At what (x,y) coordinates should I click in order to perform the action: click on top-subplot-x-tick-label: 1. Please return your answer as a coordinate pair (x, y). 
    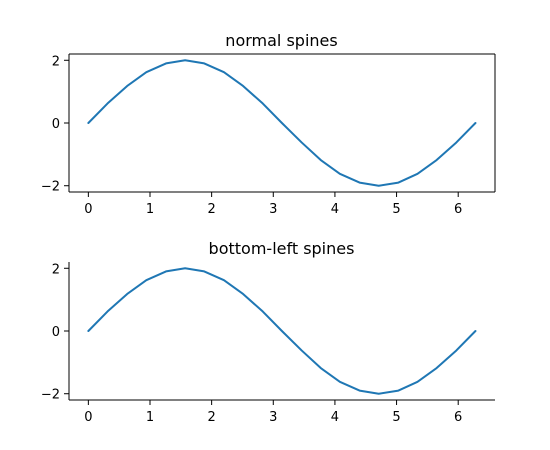
    Looking at the image, I should click on (150, 209).